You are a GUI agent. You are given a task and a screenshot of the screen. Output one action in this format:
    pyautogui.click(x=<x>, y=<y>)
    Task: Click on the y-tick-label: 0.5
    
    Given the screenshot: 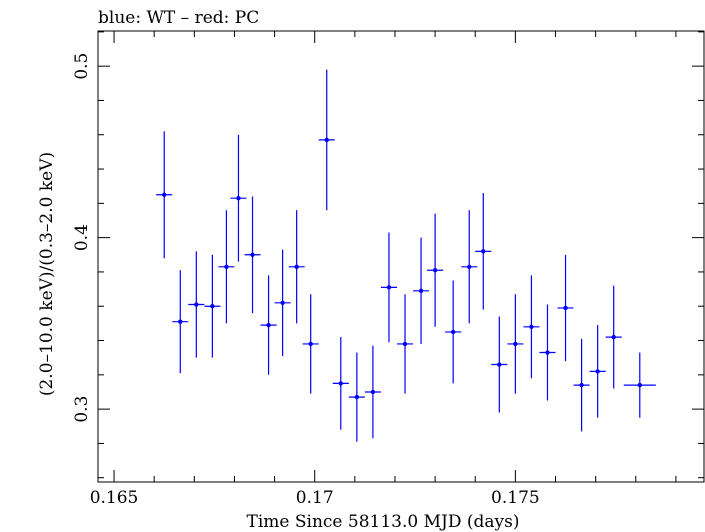 What is the action you would take?
    pyautogui.click(x=82, y=66)
    